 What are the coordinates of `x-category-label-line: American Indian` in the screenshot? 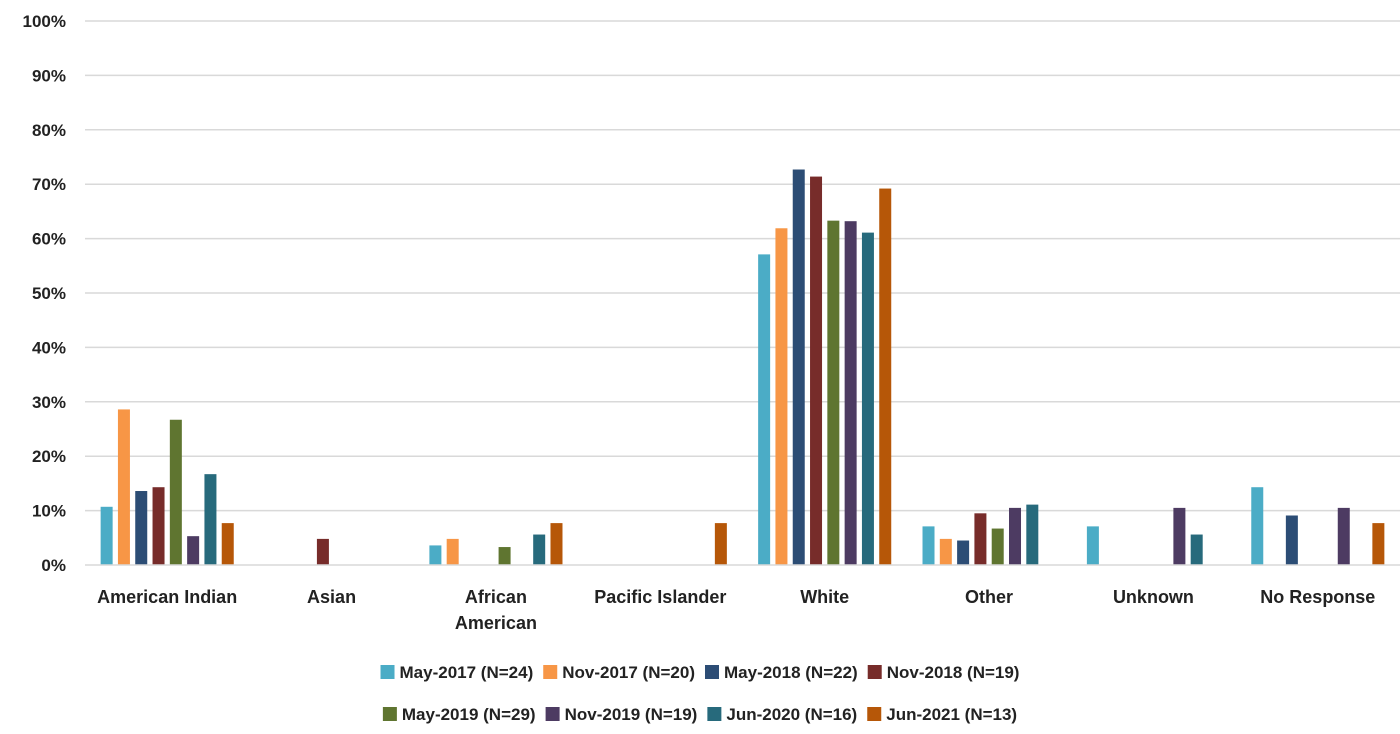 It's located at (167, 597).